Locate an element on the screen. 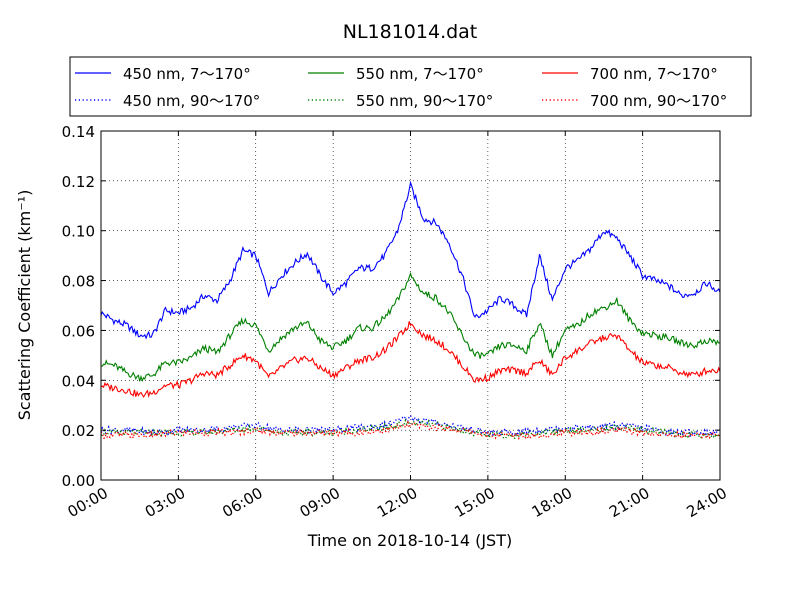 Image resolution: width=800 pixels, height=604 pixels. x-tick-label: 12:00 is located at coordinates (397, 502).